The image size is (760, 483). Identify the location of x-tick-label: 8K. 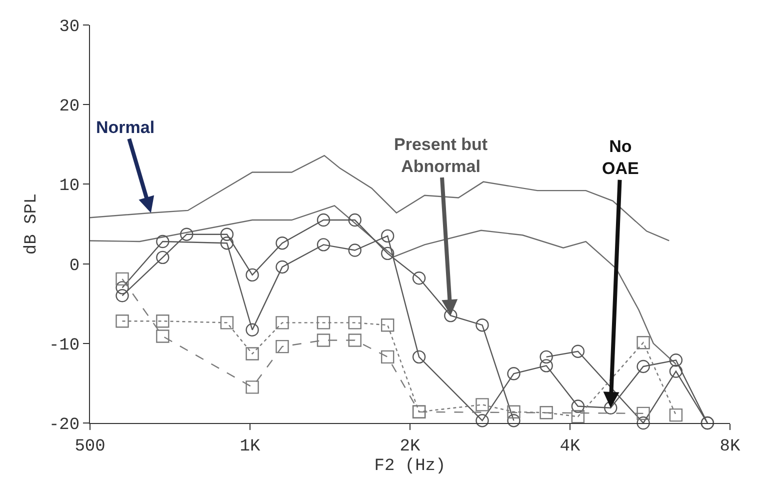
(730, 446).